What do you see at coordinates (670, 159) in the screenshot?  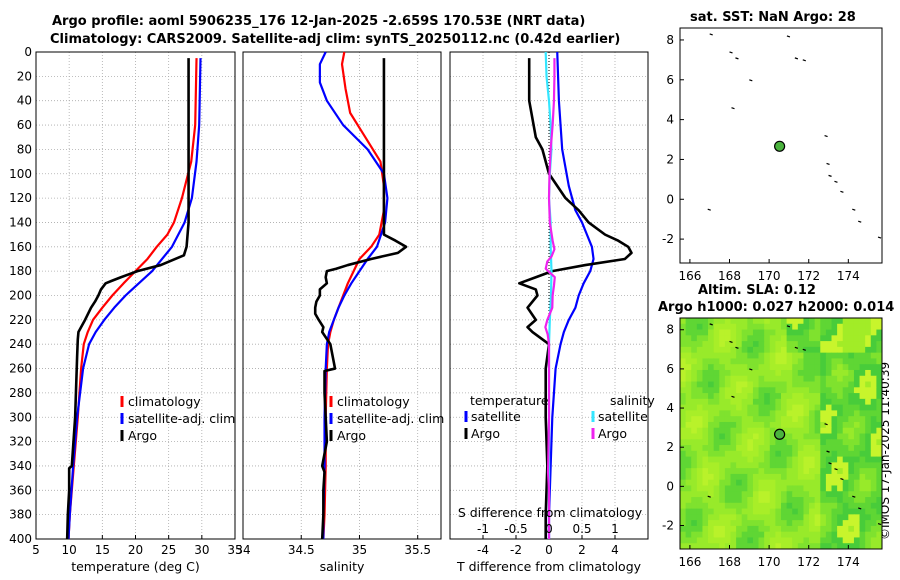 I see `sst-map-ytick-label: 2` at bounding box center [670, 159].